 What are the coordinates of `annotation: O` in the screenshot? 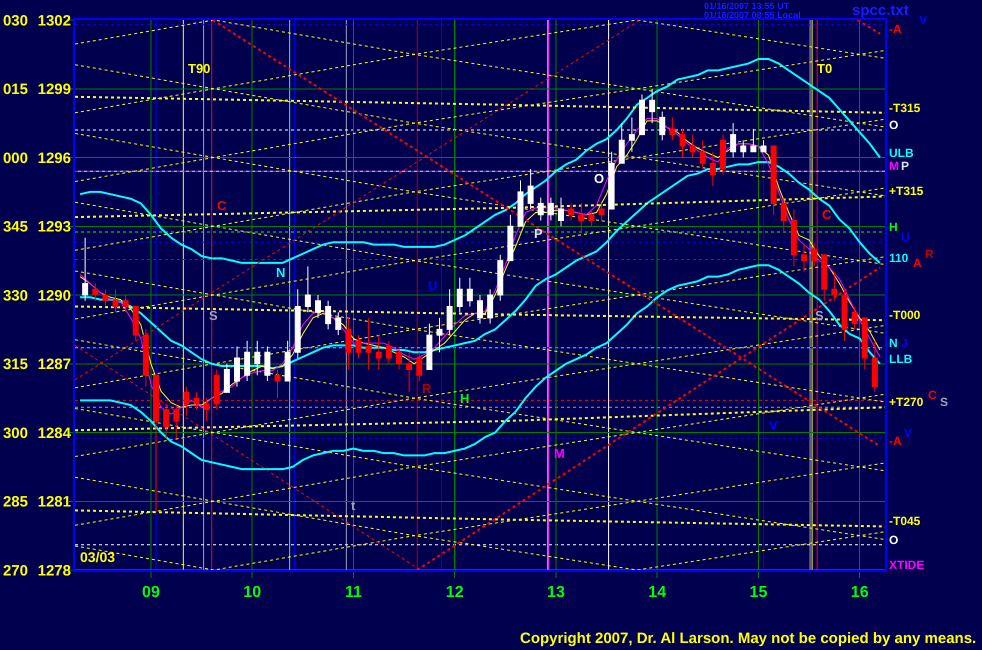 It's located at (599, 178).